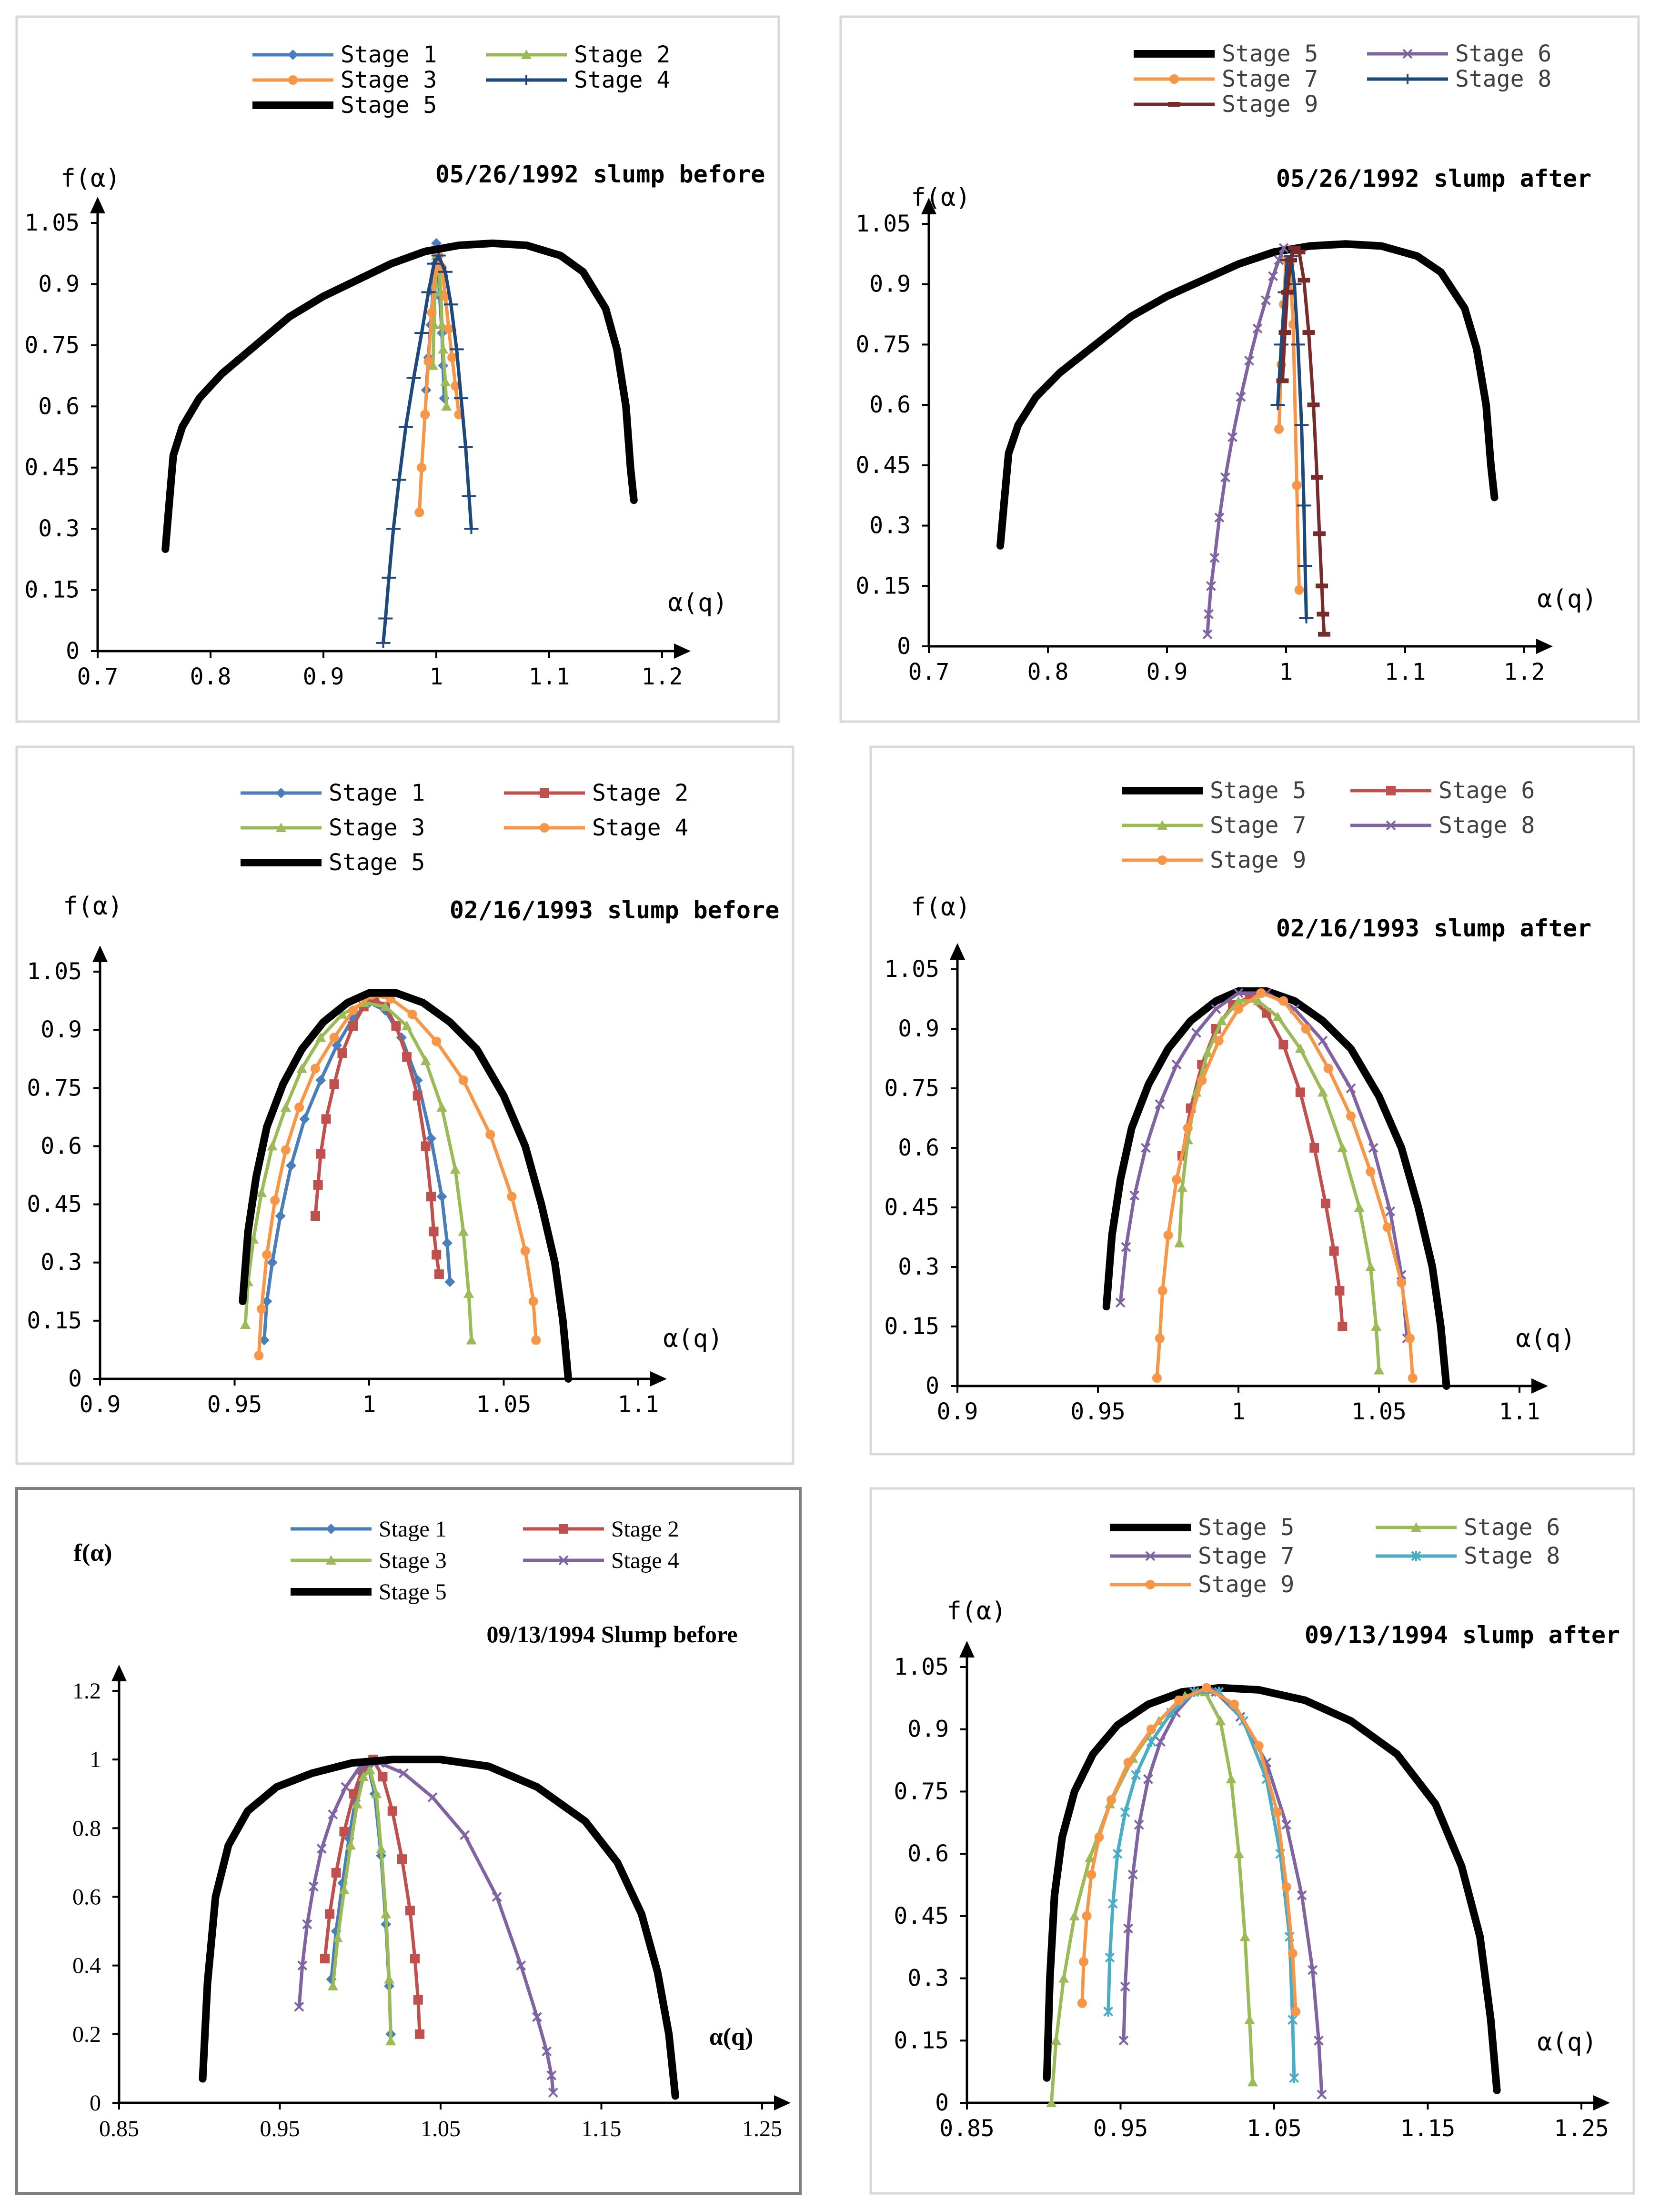  What do you see at coordinates (1246, 1584) in the screenshot?
I see `legend-label: Stage 9` at bounding box center [1246, 1584].